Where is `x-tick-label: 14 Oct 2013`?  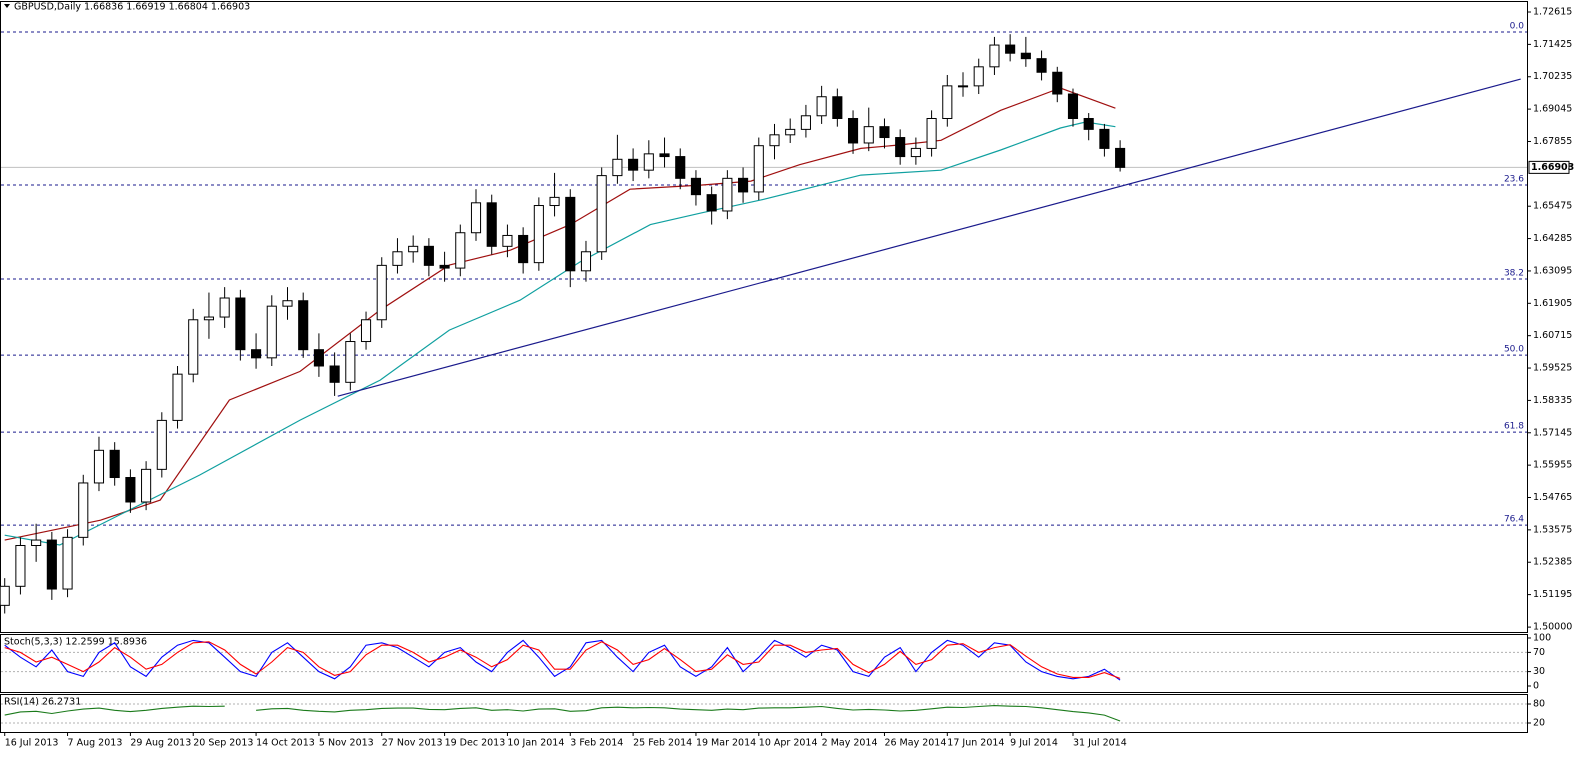 x-tick-label: 14 Oct 2013 is located at coordinates (285, 743).